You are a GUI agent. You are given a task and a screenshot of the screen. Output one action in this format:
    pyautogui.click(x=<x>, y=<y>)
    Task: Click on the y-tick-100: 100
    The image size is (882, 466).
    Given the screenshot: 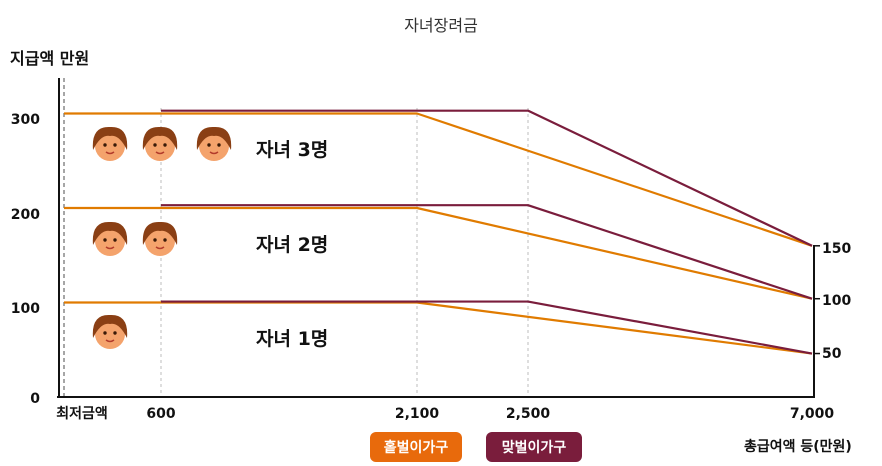 What is the action you would take?
    pyautogui.click(x=25, y=309)
    